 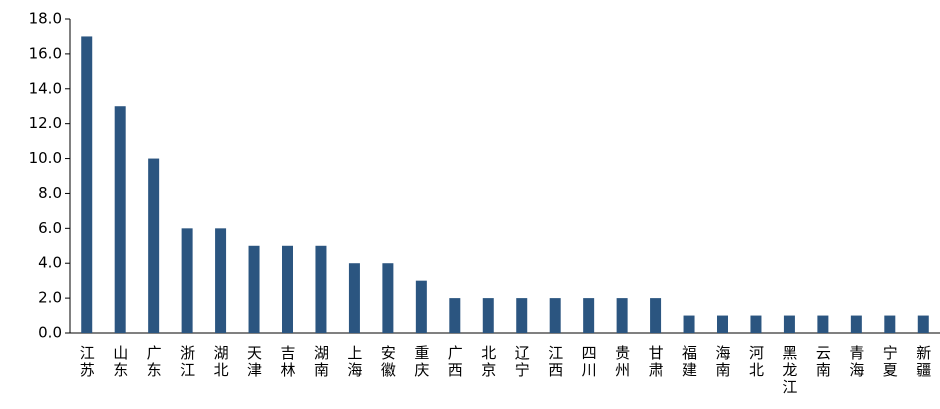 I want to click on x-tick-label: 山东, so click(x=120, y=362).